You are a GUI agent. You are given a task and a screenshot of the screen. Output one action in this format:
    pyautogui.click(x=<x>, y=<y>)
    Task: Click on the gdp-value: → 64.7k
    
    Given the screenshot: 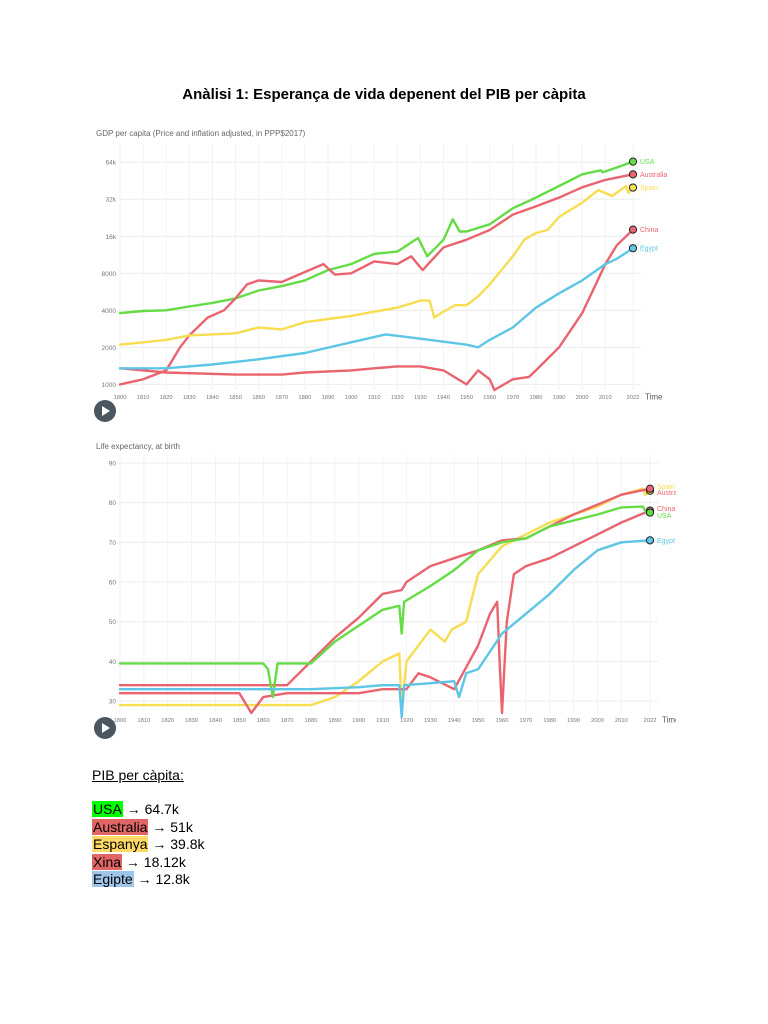 What is the action you would take?
    pyautogui.click(x=150, y=809)
    